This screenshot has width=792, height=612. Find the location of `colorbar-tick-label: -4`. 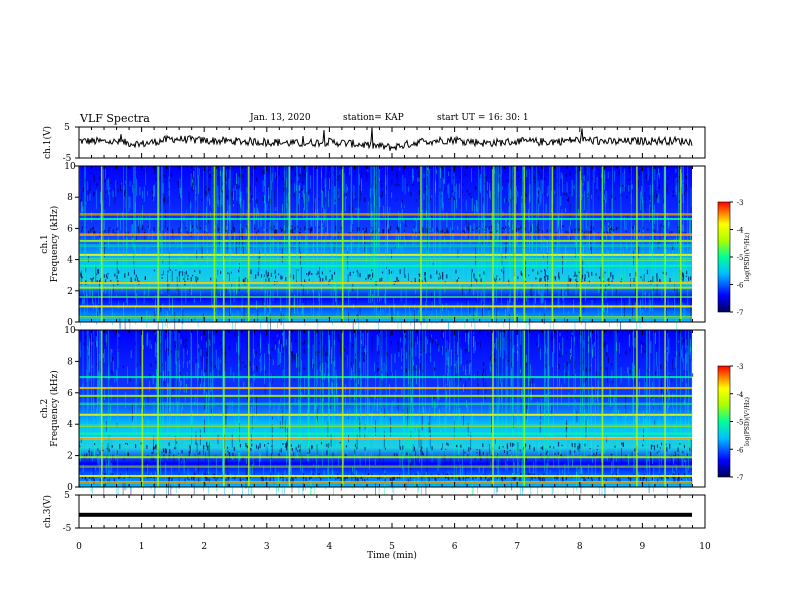

colorbar-tick-label: -4 is located at coordinates (740, 395).